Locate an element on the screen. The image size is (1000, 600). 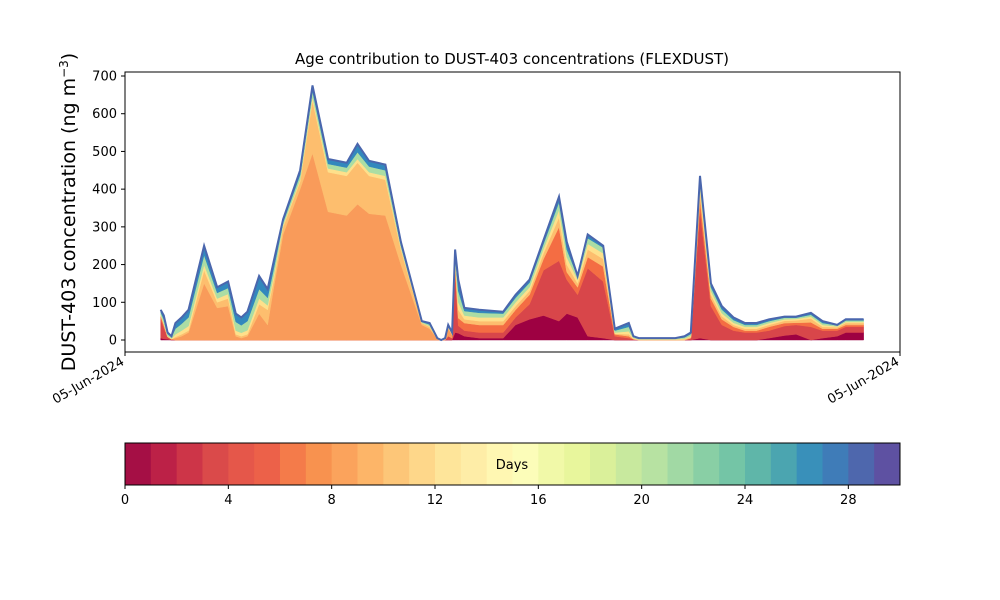
y-tick-label-0: 0 is located at coordinates (113, 341).